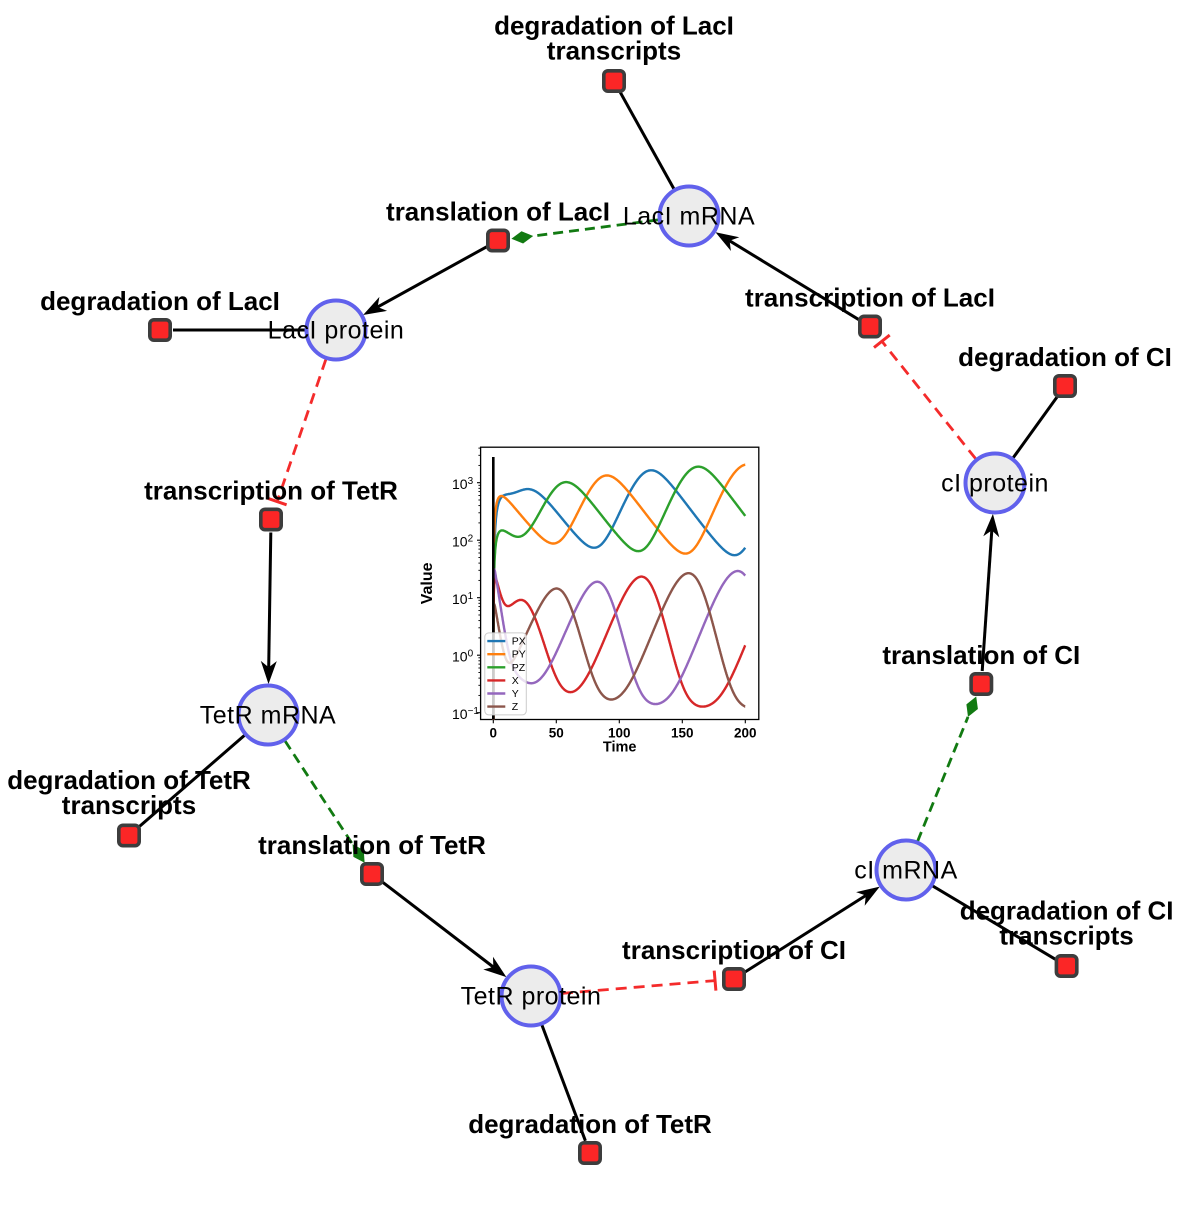  I want to click on svg-text: 3, so click(471, 481).